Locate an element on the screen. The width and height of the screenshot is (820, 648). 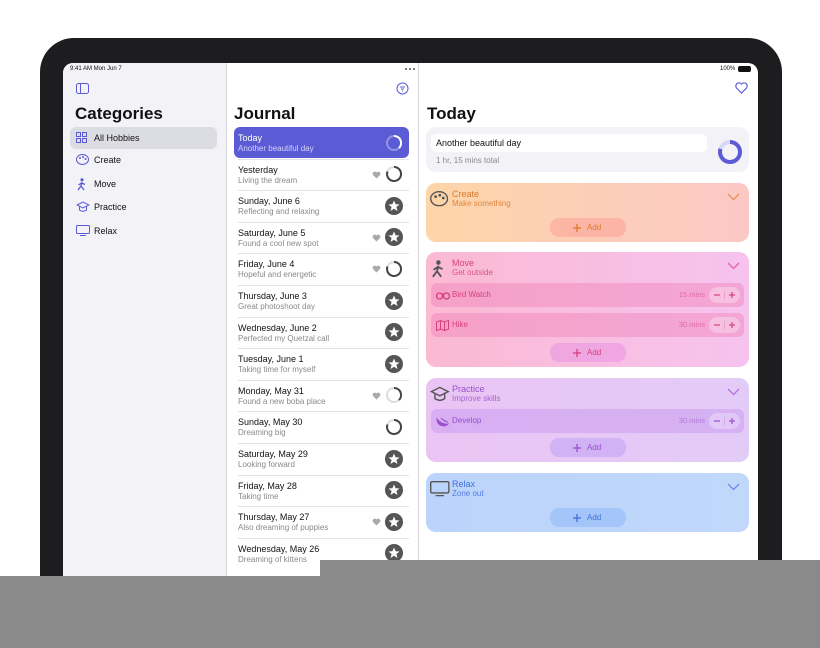
entry-subtitle: Found a cool new spot is located at coordinates (278, 243).